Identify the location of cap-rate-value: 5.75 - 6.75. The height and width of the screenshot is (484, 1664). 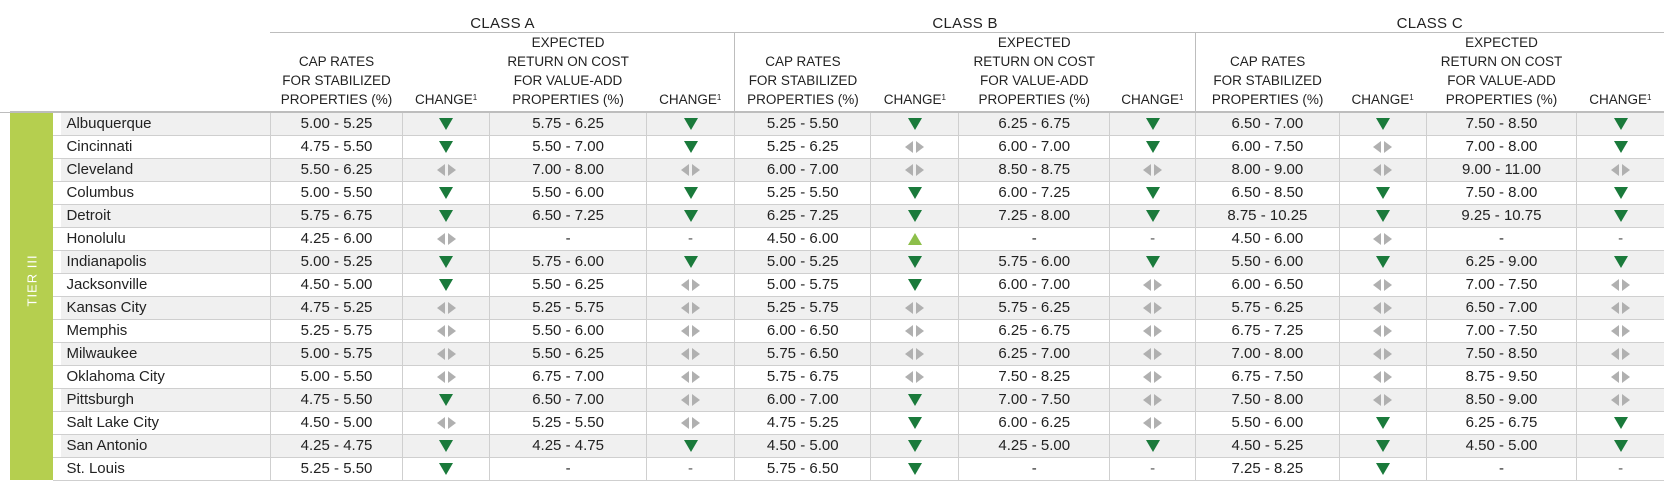
(802, 377).